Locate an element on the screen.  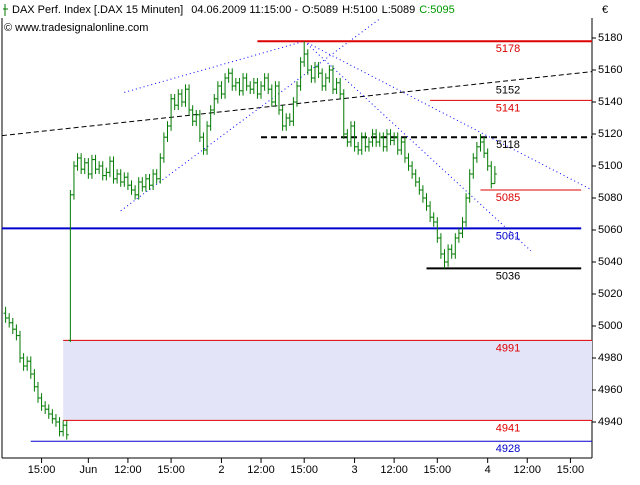
level-label: 5178 is located at coordinates (508, 49).